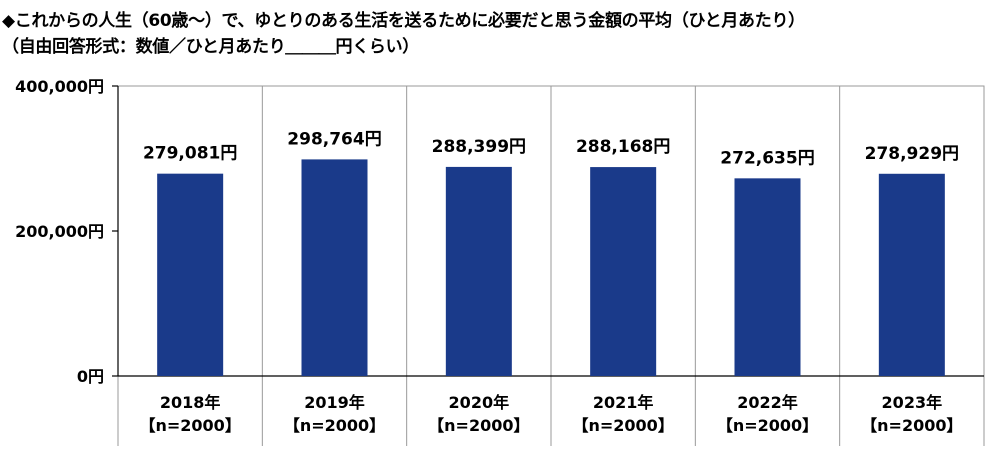 The image size is (1000, 458). I want to click on data-label: 288,399円, so click(479, 147).